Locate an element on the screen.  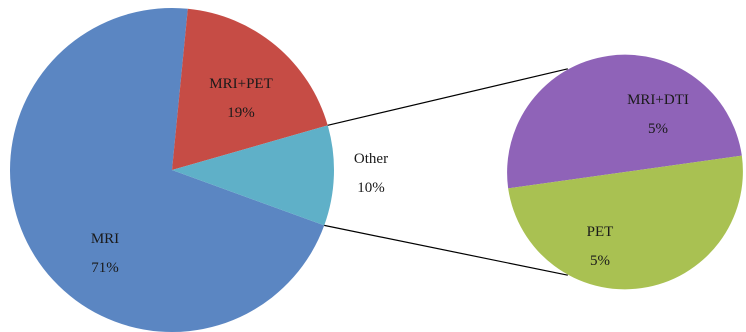
connector-line-top is located at coordinates (447, 97).